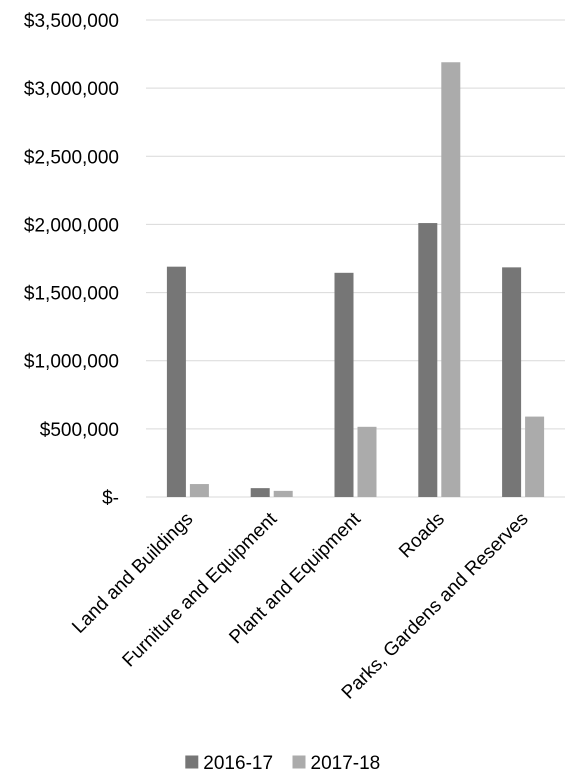 The image size is (571, 783). I want to click on x-category-label: Parks, Gardens and Reserves, so click(435, 606).